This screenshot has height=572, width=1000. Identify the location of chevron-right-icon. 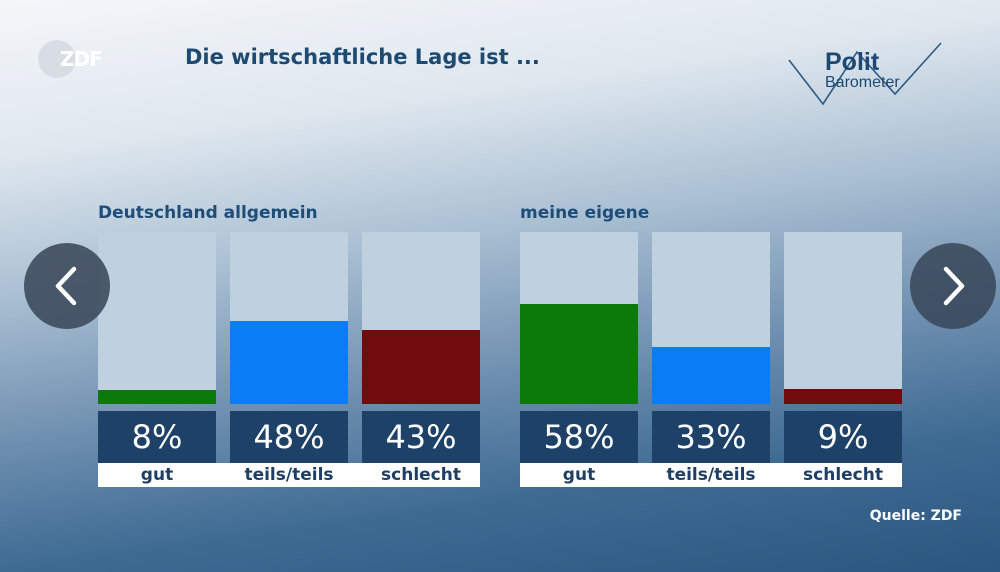
(954, 286).